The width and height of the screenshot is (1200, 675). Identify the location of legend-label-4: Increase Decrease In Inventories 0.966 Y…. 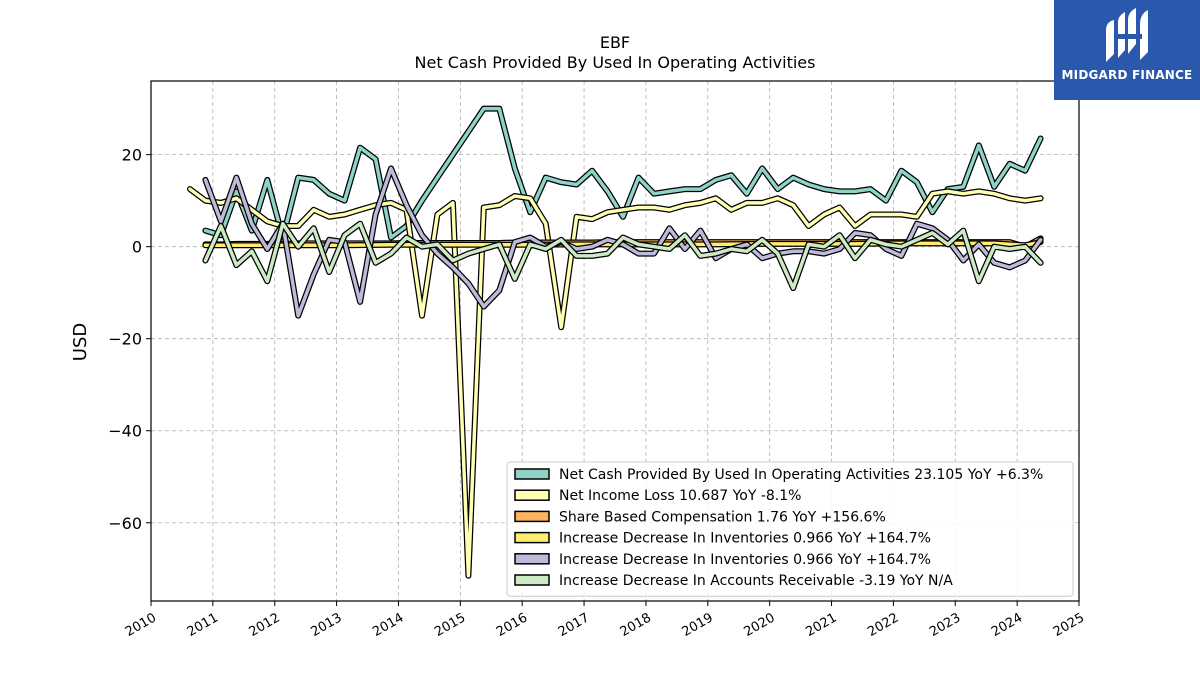
(745, 560).